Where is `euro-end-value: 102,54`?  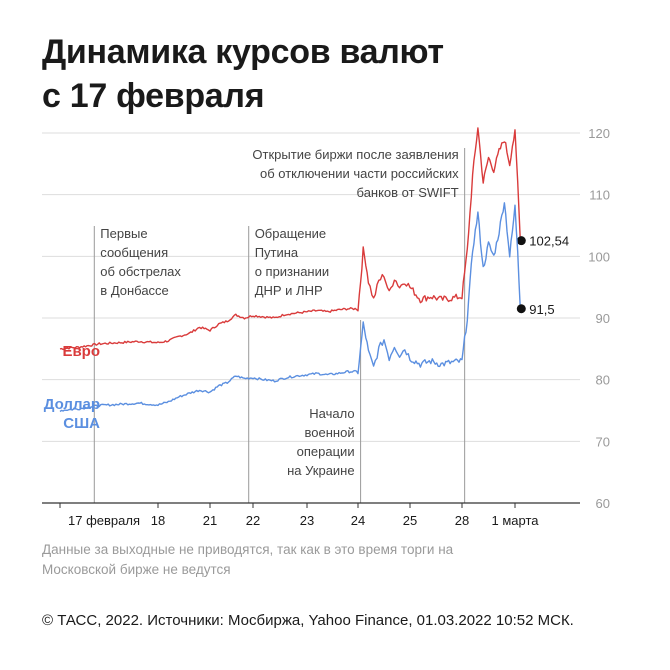
euro-end-value: 102,54 is located at coordinates (549, 241).